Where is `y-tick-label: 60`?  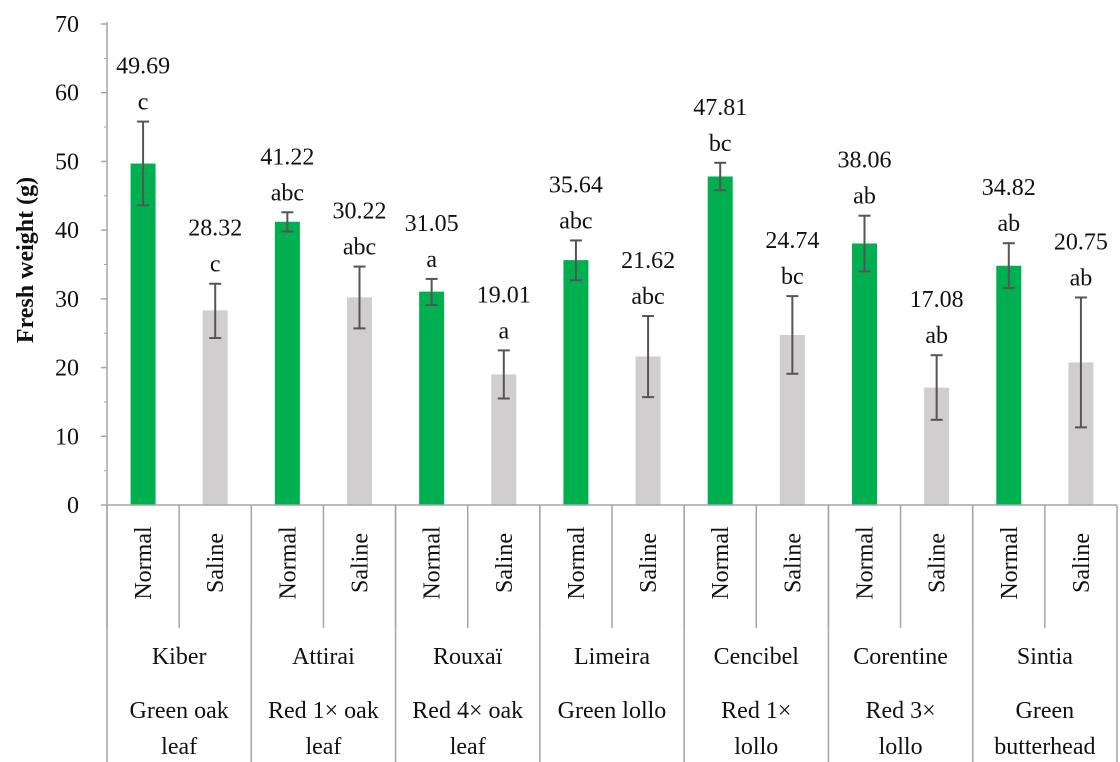
y-tick-label: 60 is located at coordinates (67, 94).